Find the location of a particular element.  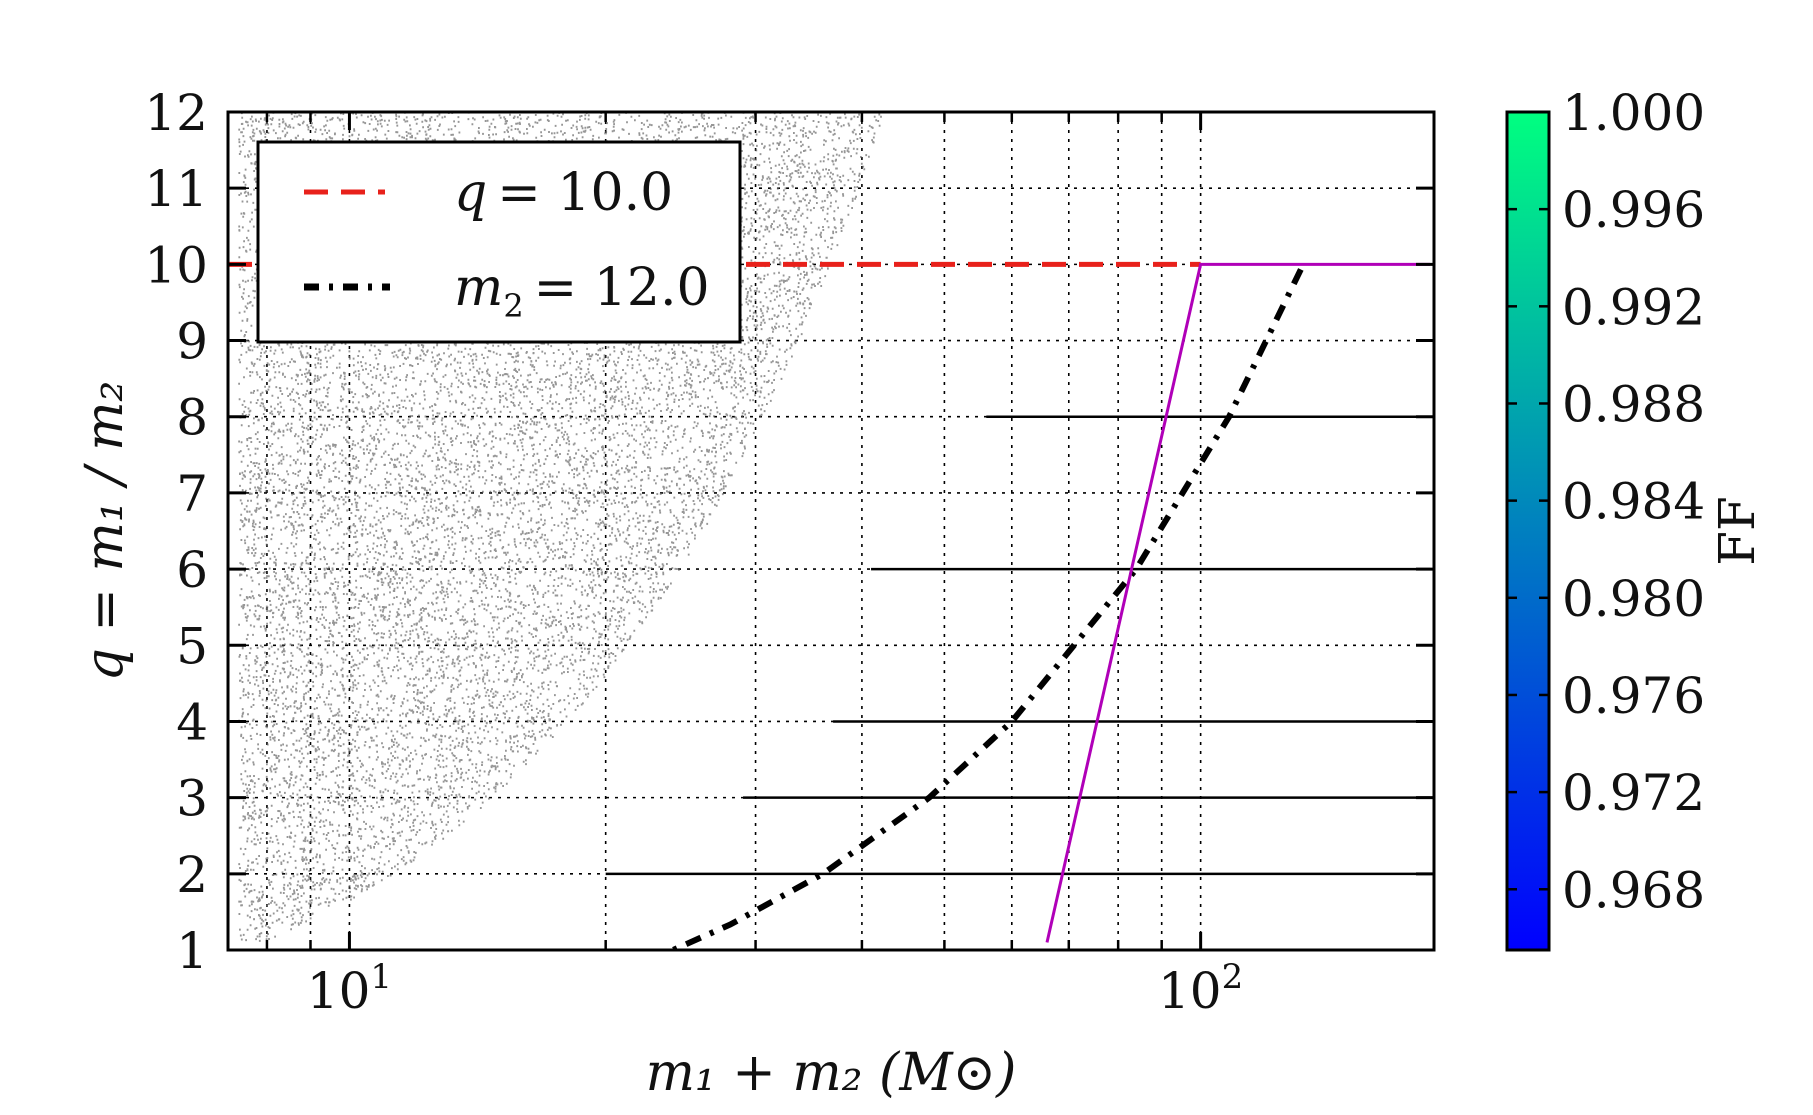

colorbar-tick-label: 0.984 is located at coordinates (1633, 502).